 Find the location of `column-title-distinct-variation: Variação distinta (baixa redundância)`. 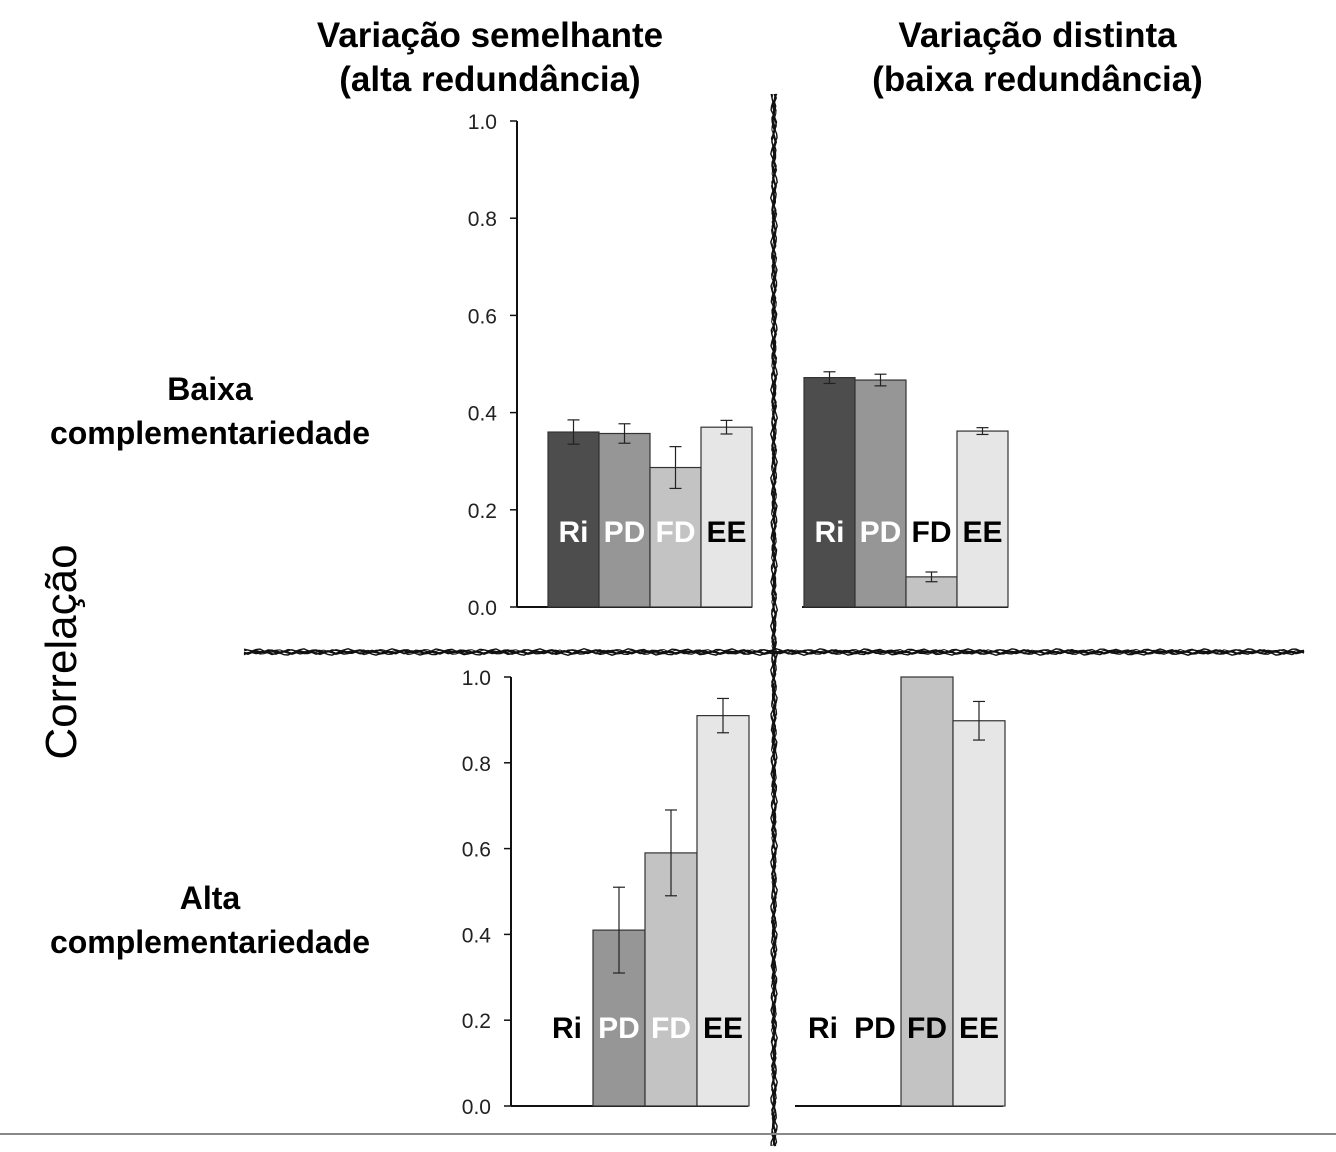

column-title-distinct-variation: Variação distinta (baixa redundância) is located at coordinates (1037, 58).